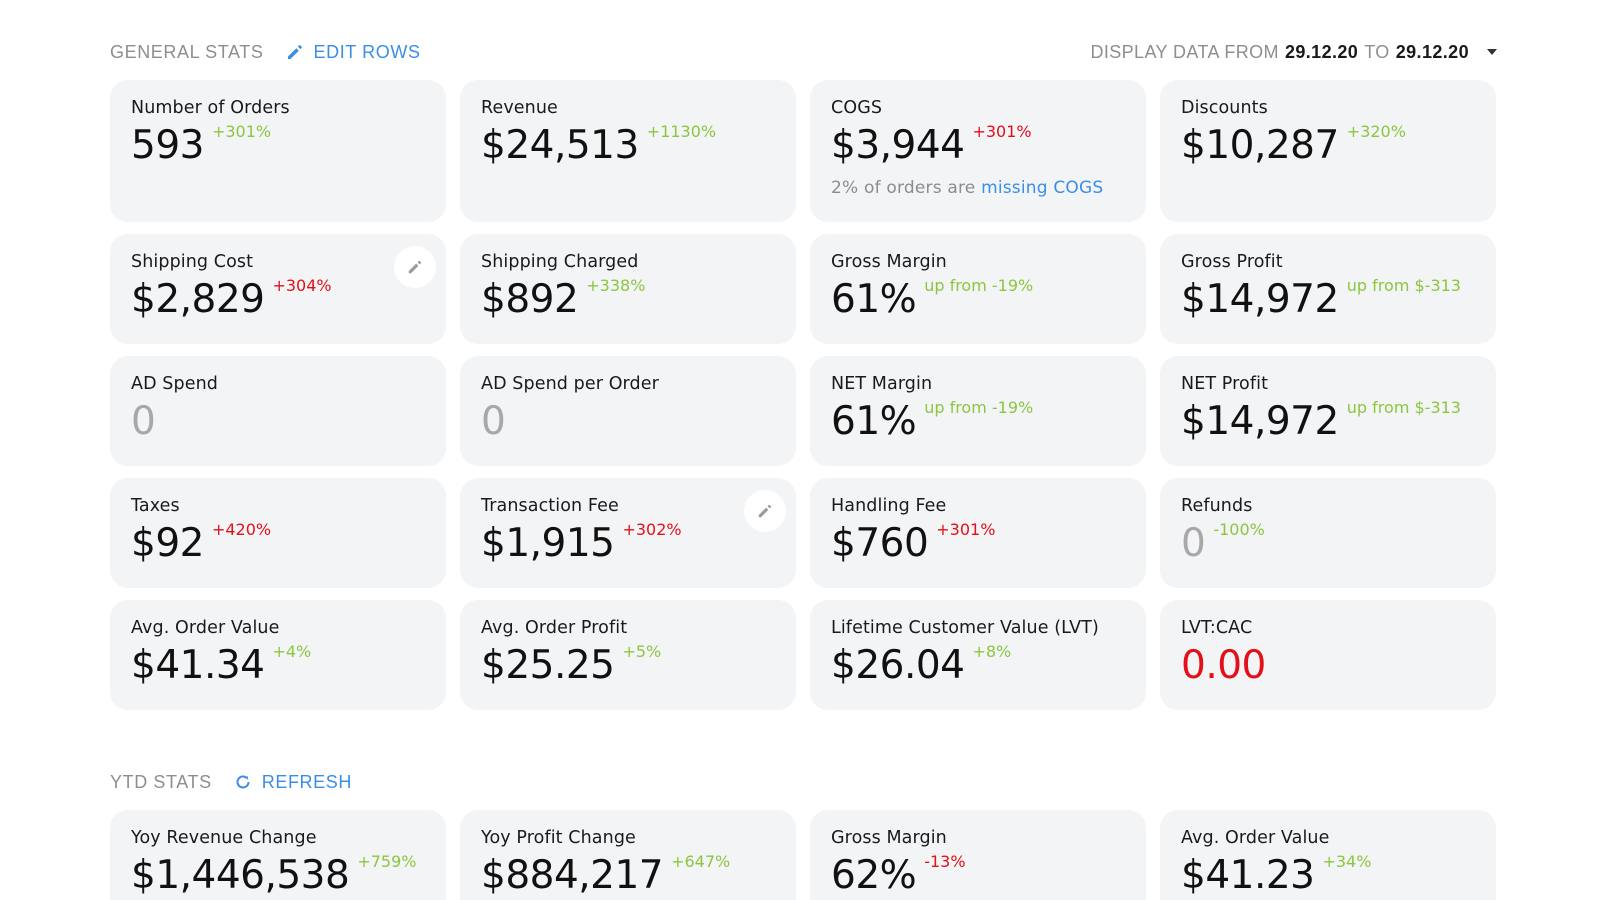 This screenshot has height=900, width=1600. I want to click on edit-rows-button: EDIT ROWS, so click(353, 52).